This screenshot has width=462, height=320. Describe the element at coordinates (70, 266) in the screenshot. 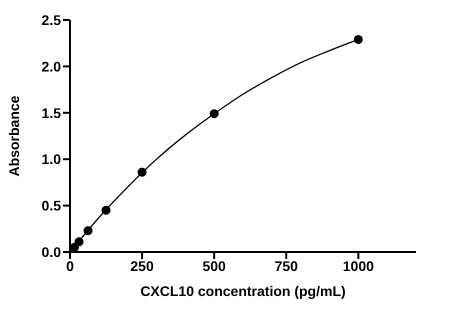

I see `x-tick-label: 0` at that location.